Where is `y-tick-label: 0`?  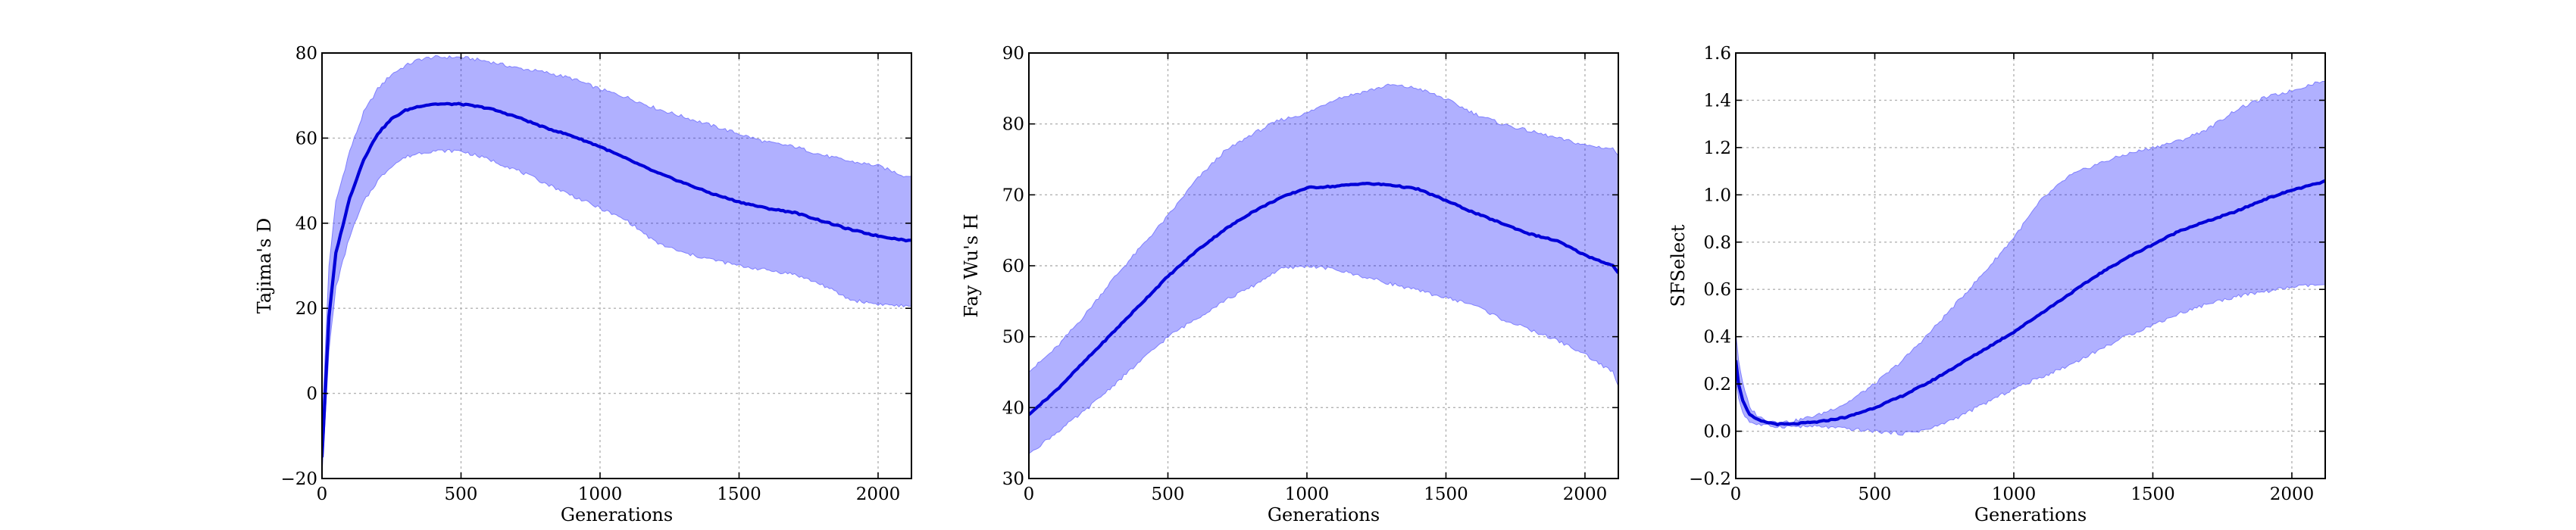
y-tick-label: 0 is located at coordinates (311, 394).